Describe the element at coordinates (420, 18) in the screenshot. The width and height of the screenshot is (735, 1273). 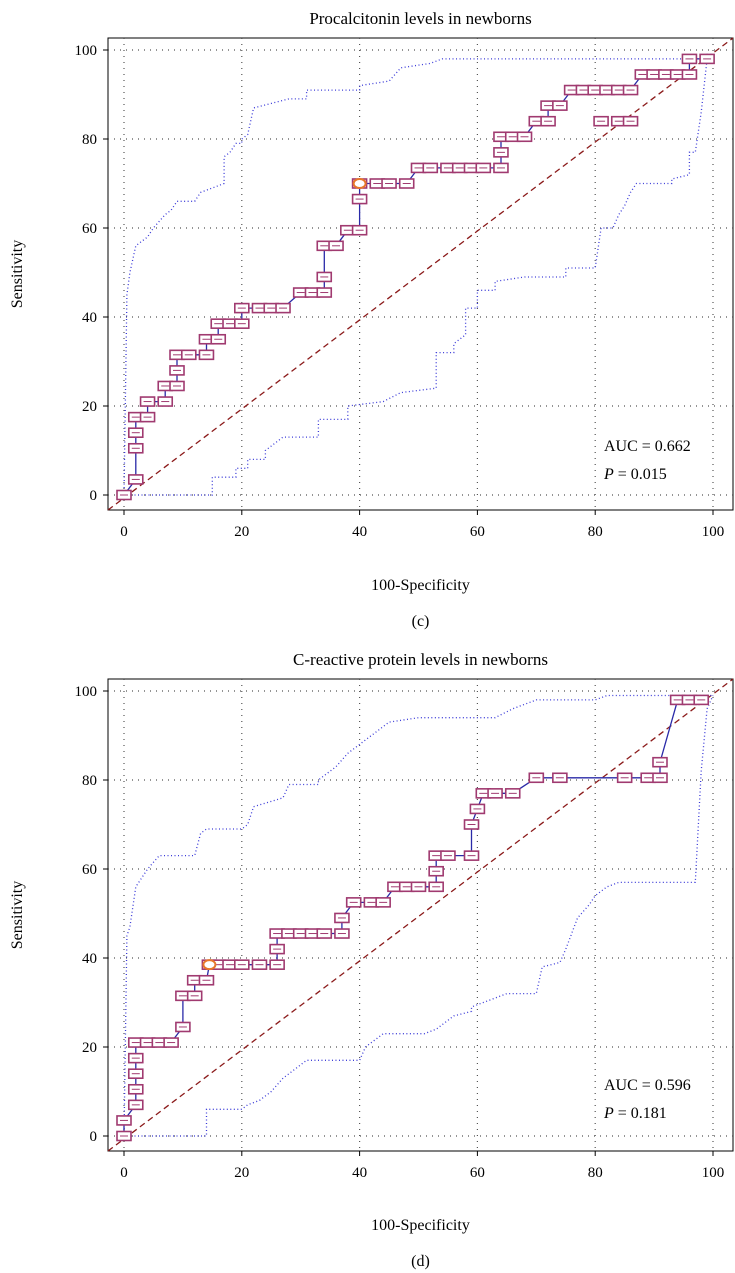
I see `chart-title: Procalcitonin levels in newborns` at that location.